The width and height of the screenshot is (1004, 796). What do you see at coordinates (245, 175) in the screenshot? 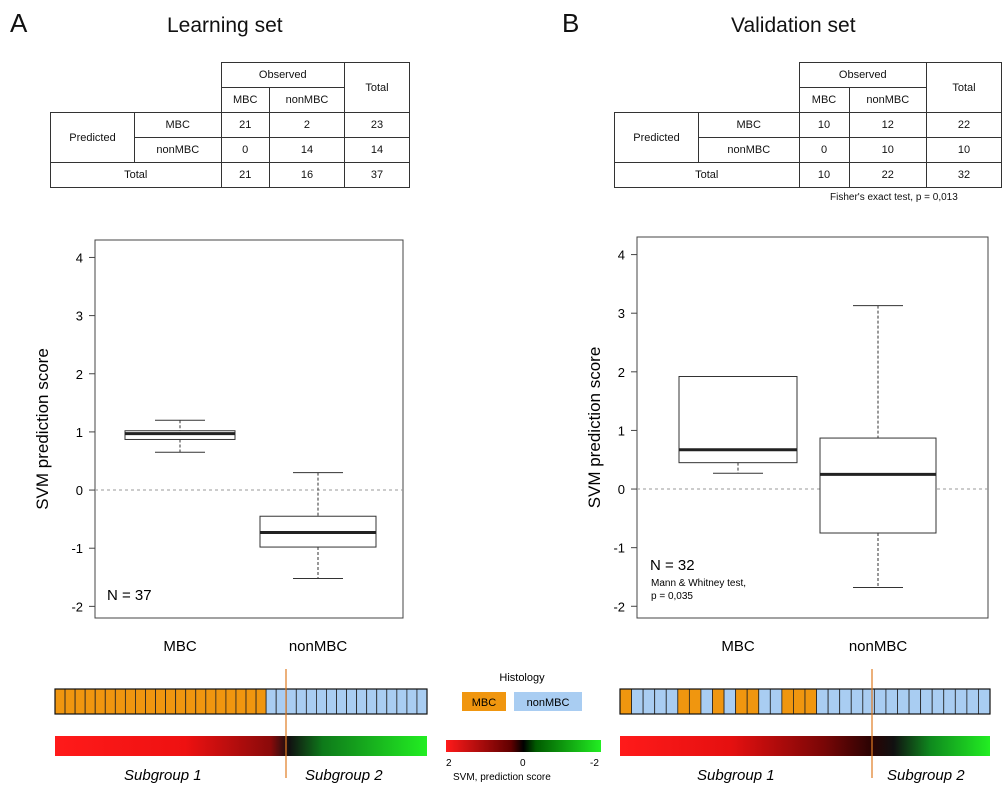
I see `table-cell: 21` at bounding box center [245, 175].